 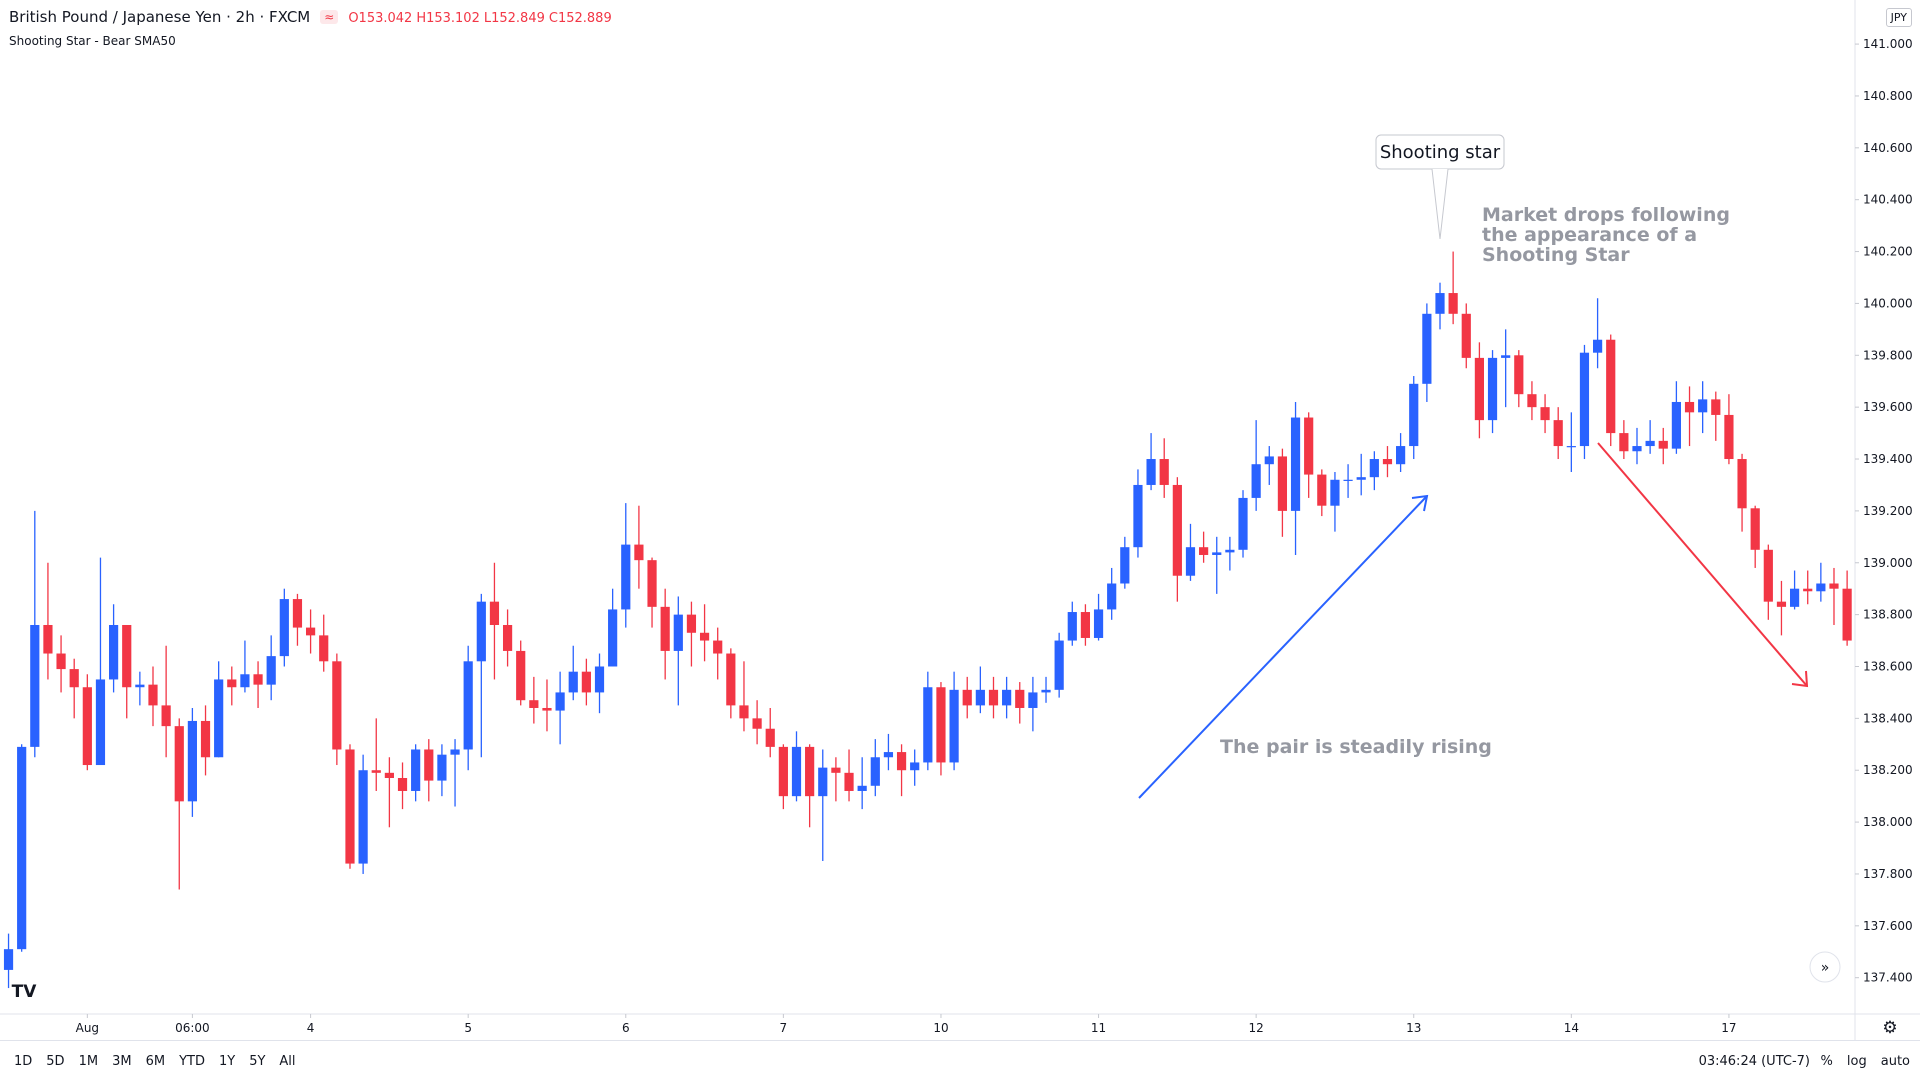 What do you see at coordinates (155, 1061) in the screenshot?
I see `range-button: 6M` at bounding box center [155, 1061].